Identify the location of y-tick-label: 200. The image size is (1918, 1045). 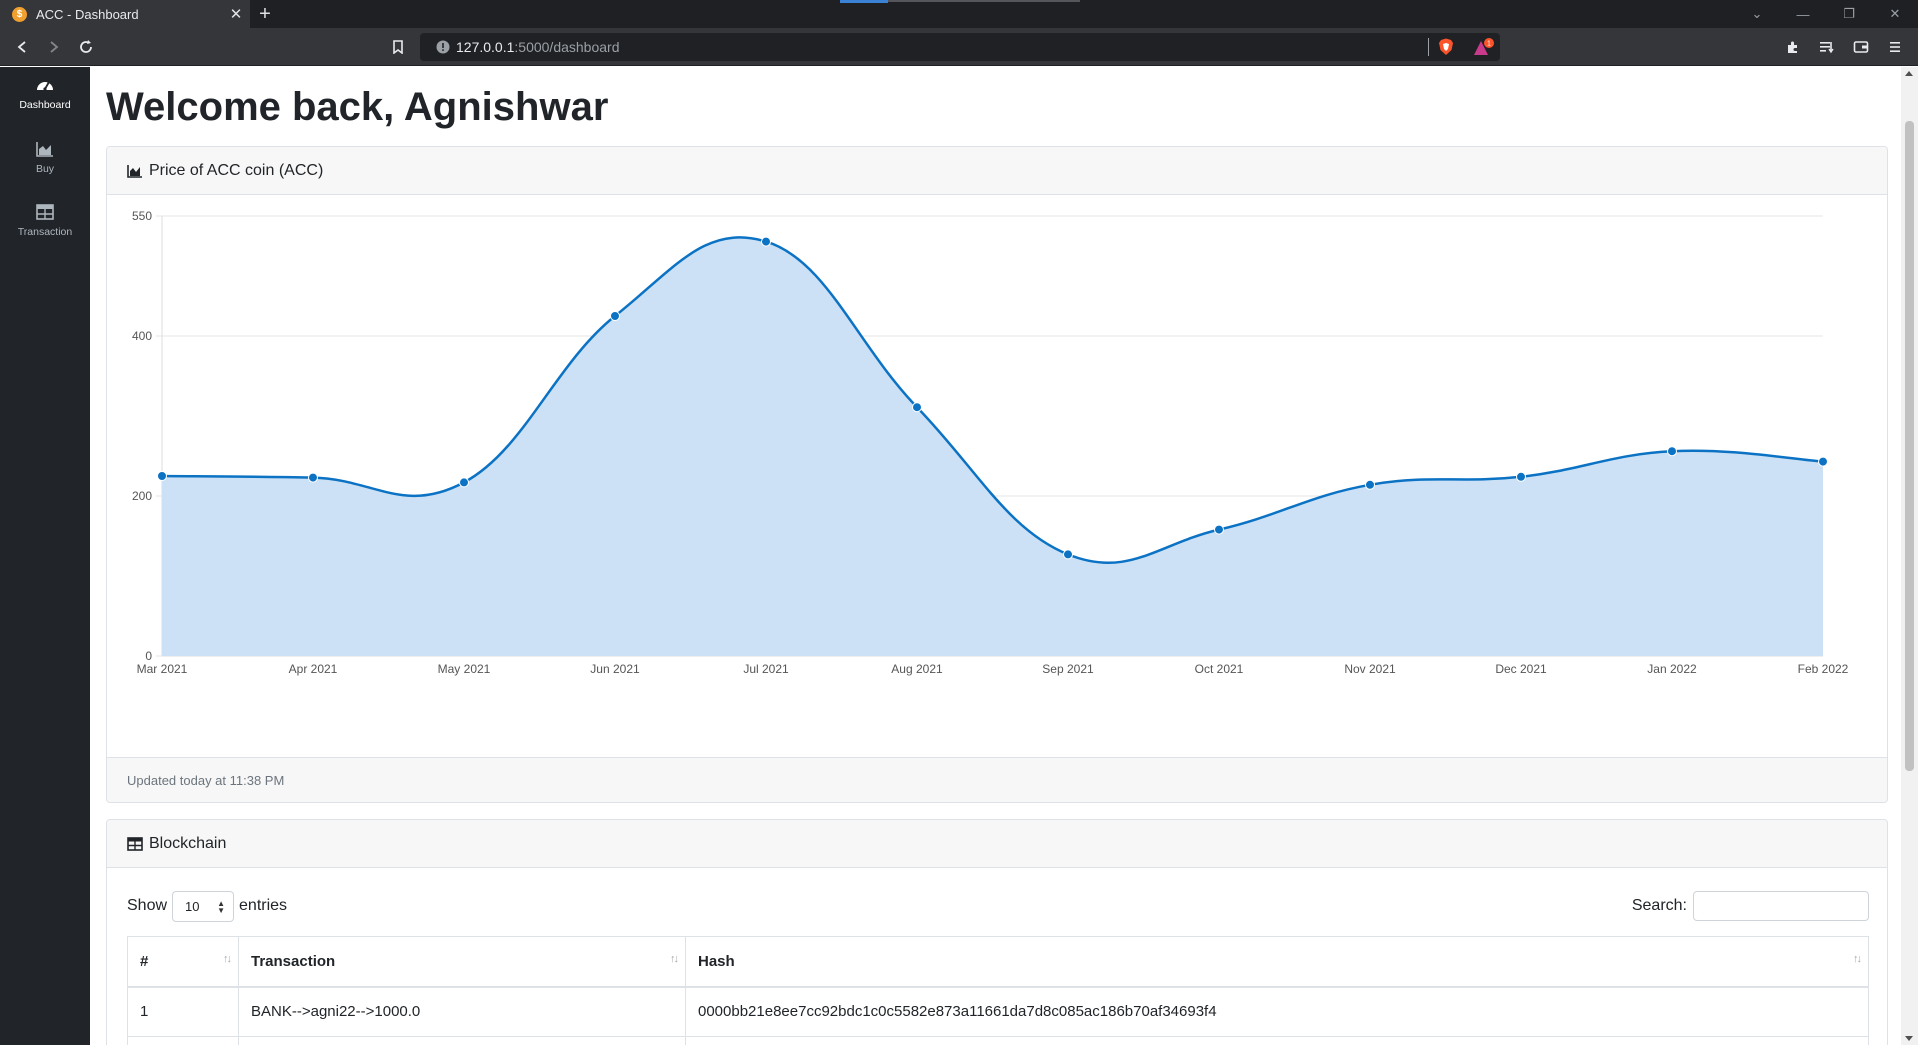
(142, 496).